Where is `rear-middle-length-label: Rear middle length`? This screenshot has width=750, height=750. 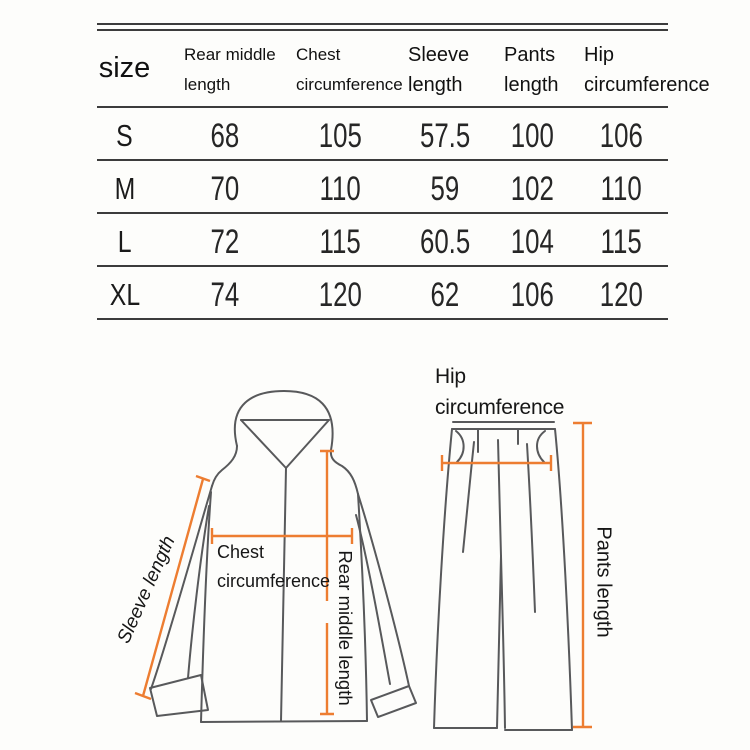 rear-middle-length-label: Rear middle length is located at coordinates (345, 627).